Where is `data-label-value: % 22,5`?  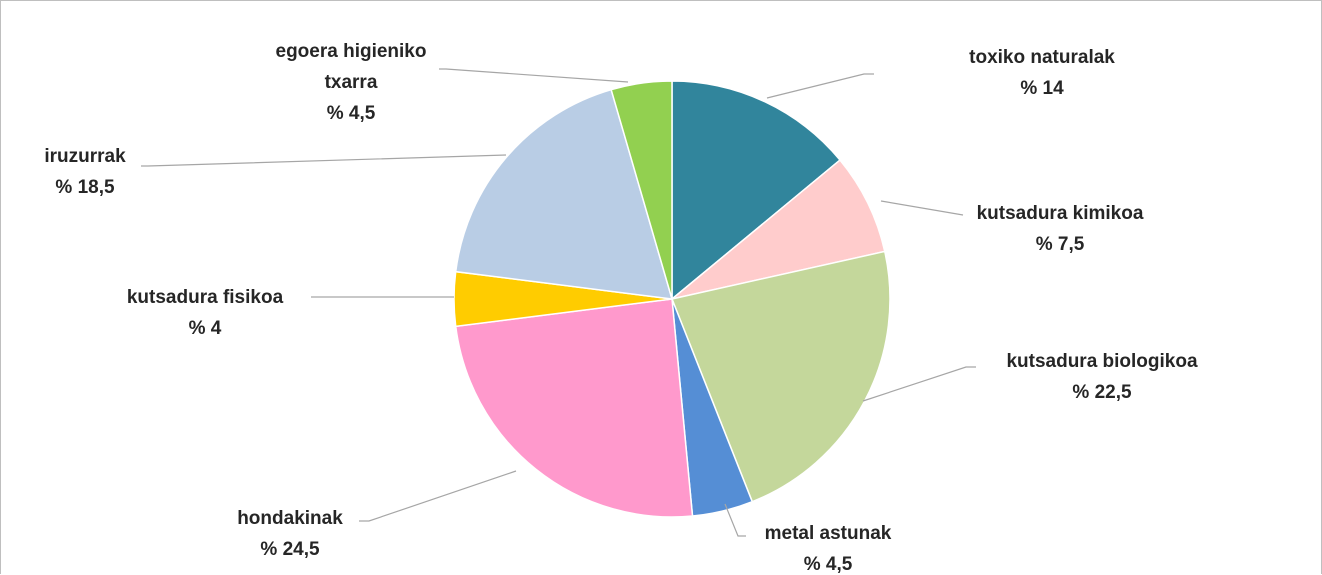
data-label-value: % 22,5 is located at coordinates (1102, 392).